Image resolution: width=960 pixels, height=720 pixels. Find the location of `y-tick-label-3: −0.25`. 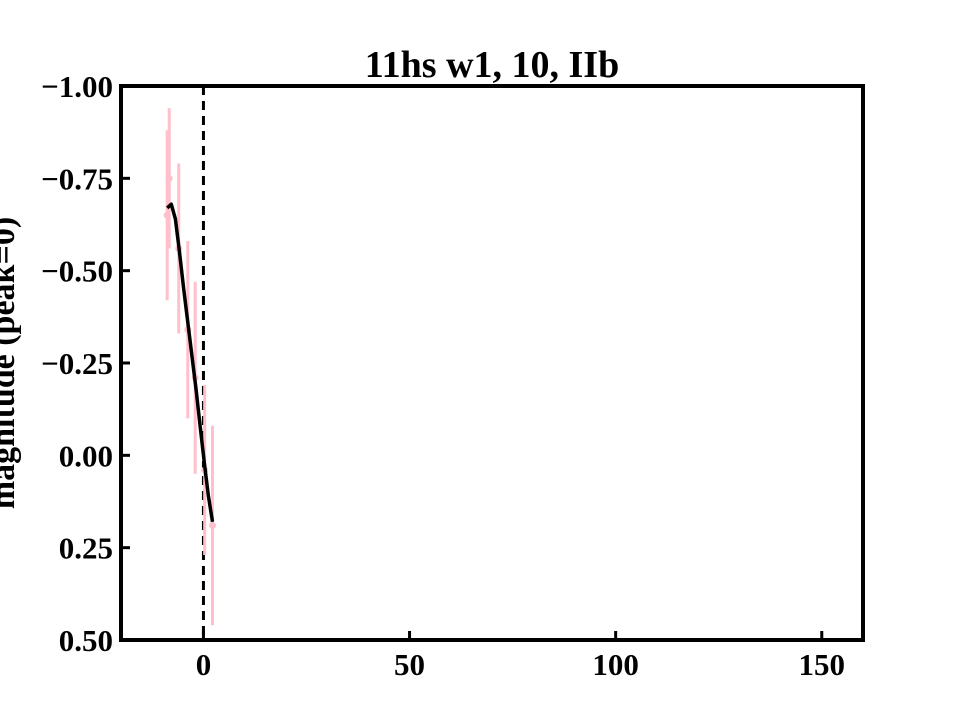

y-tick-label-3: −0.25 is located at coordinates (77, 363).